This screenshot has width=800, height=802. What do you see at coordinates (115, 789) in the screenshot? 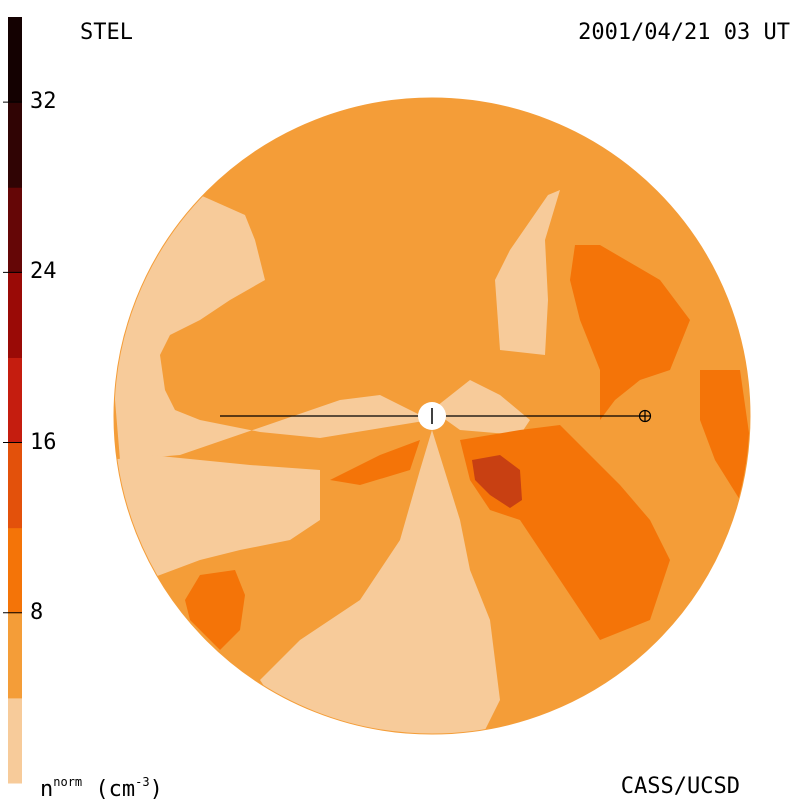
I see `unit-prefix: (cm` at bounding box center [115, 789].